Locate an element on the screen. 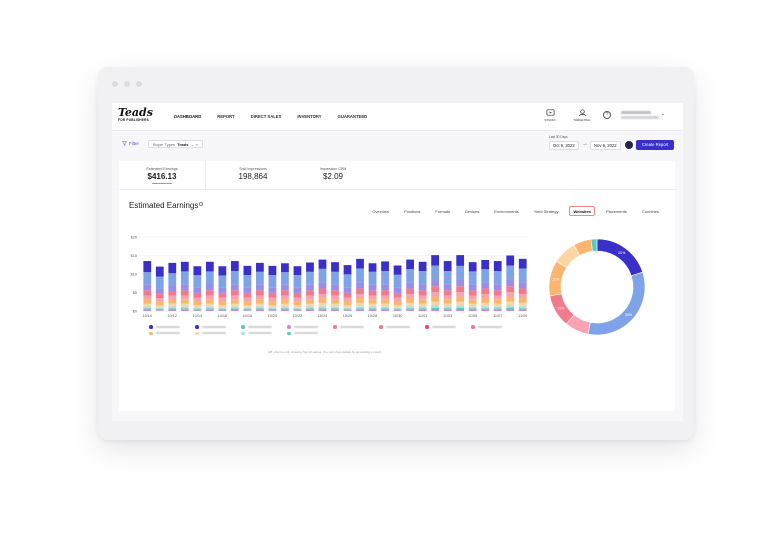  nav-item-direct-sales: DIRECT SALES is located at coordinates (266, 116).